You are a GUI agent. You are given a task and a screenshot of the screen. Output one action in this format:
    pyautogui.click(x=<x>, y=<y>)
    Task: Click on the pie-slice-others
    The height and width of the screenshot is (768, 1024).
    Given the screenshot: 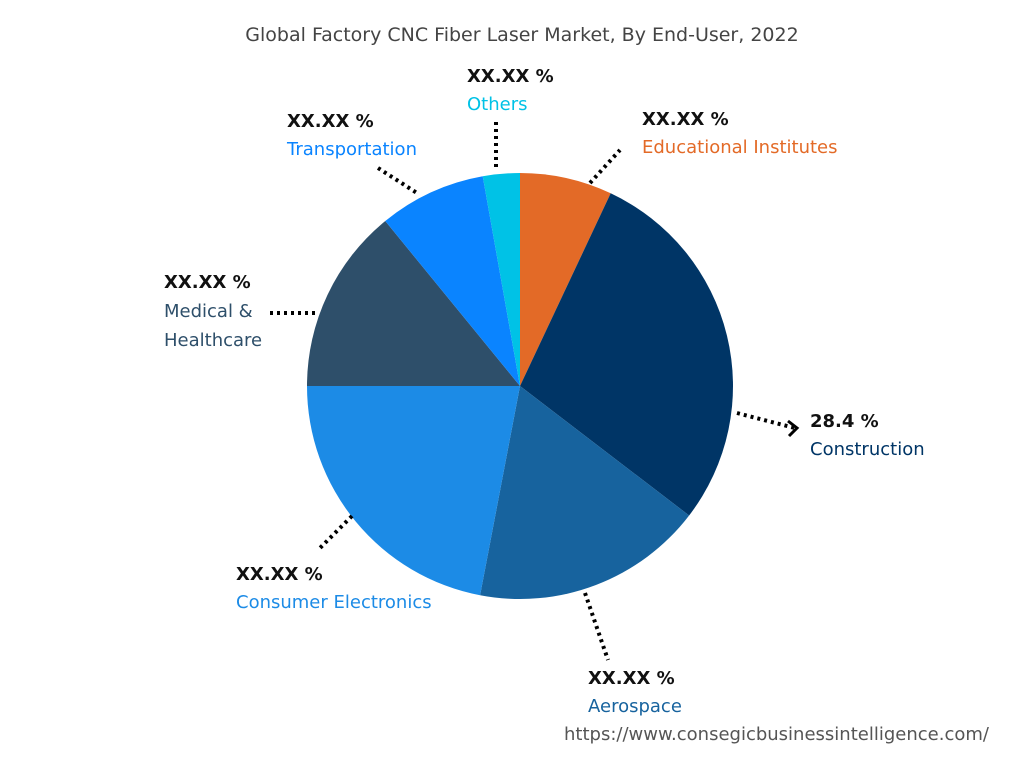 What is the action you would take?
    pyautogui.click(x=501, y=279)
    